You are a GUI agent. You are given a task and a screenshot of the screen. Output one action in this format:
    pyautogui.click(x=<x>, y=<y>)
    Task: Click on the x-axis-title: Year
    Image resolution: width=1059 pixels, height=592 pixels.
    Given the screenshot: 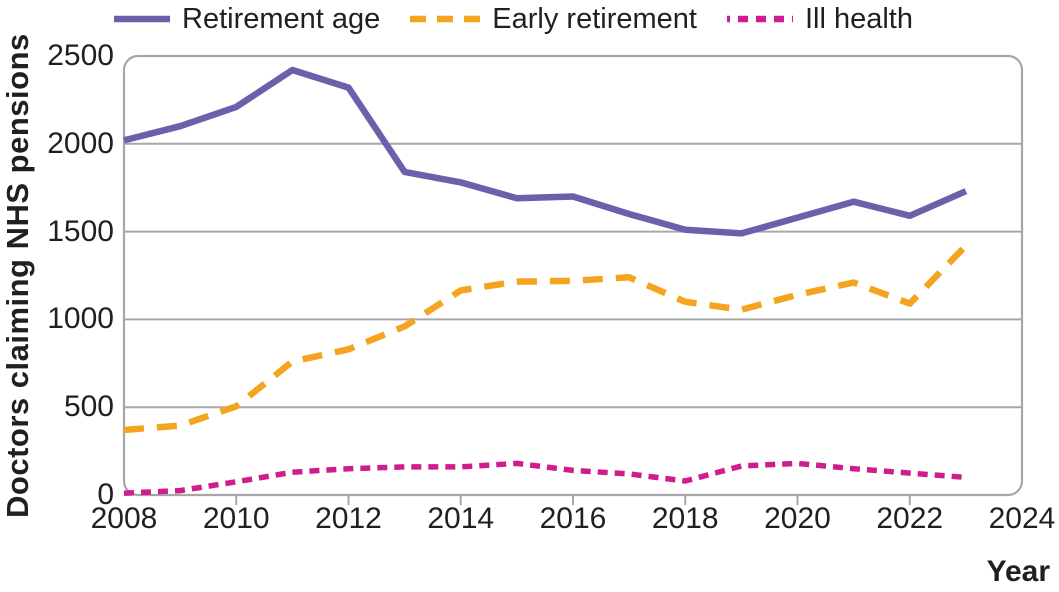 What is the action you would take?
    pyautogui.click(x=1018, y=571)
    